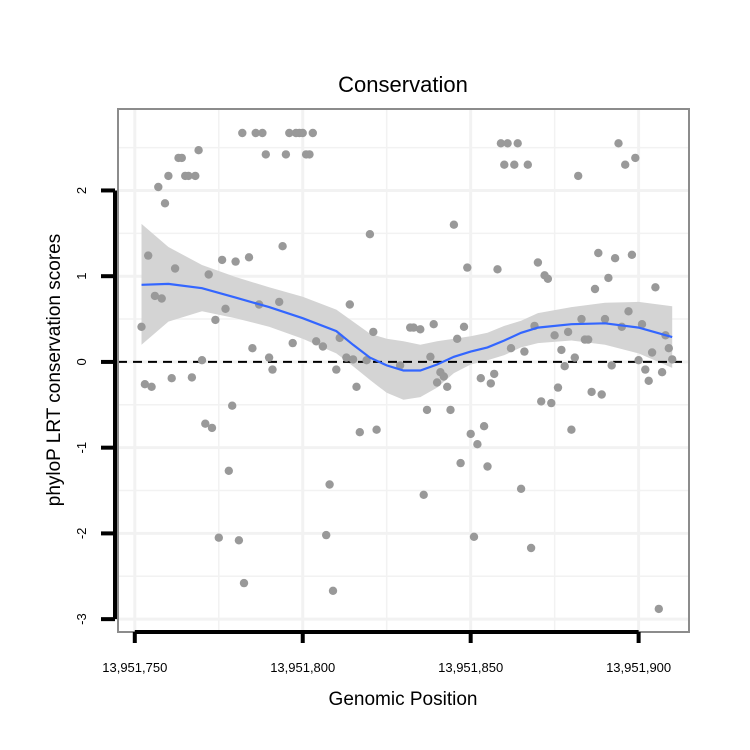 The width and height of the screenshot is (750, 750). Describe the element at coordinates (386, 652) in the screenshot. I see `x-axis: 13,951,750 13,951,800 13,951,850 13,951,900` at that location.